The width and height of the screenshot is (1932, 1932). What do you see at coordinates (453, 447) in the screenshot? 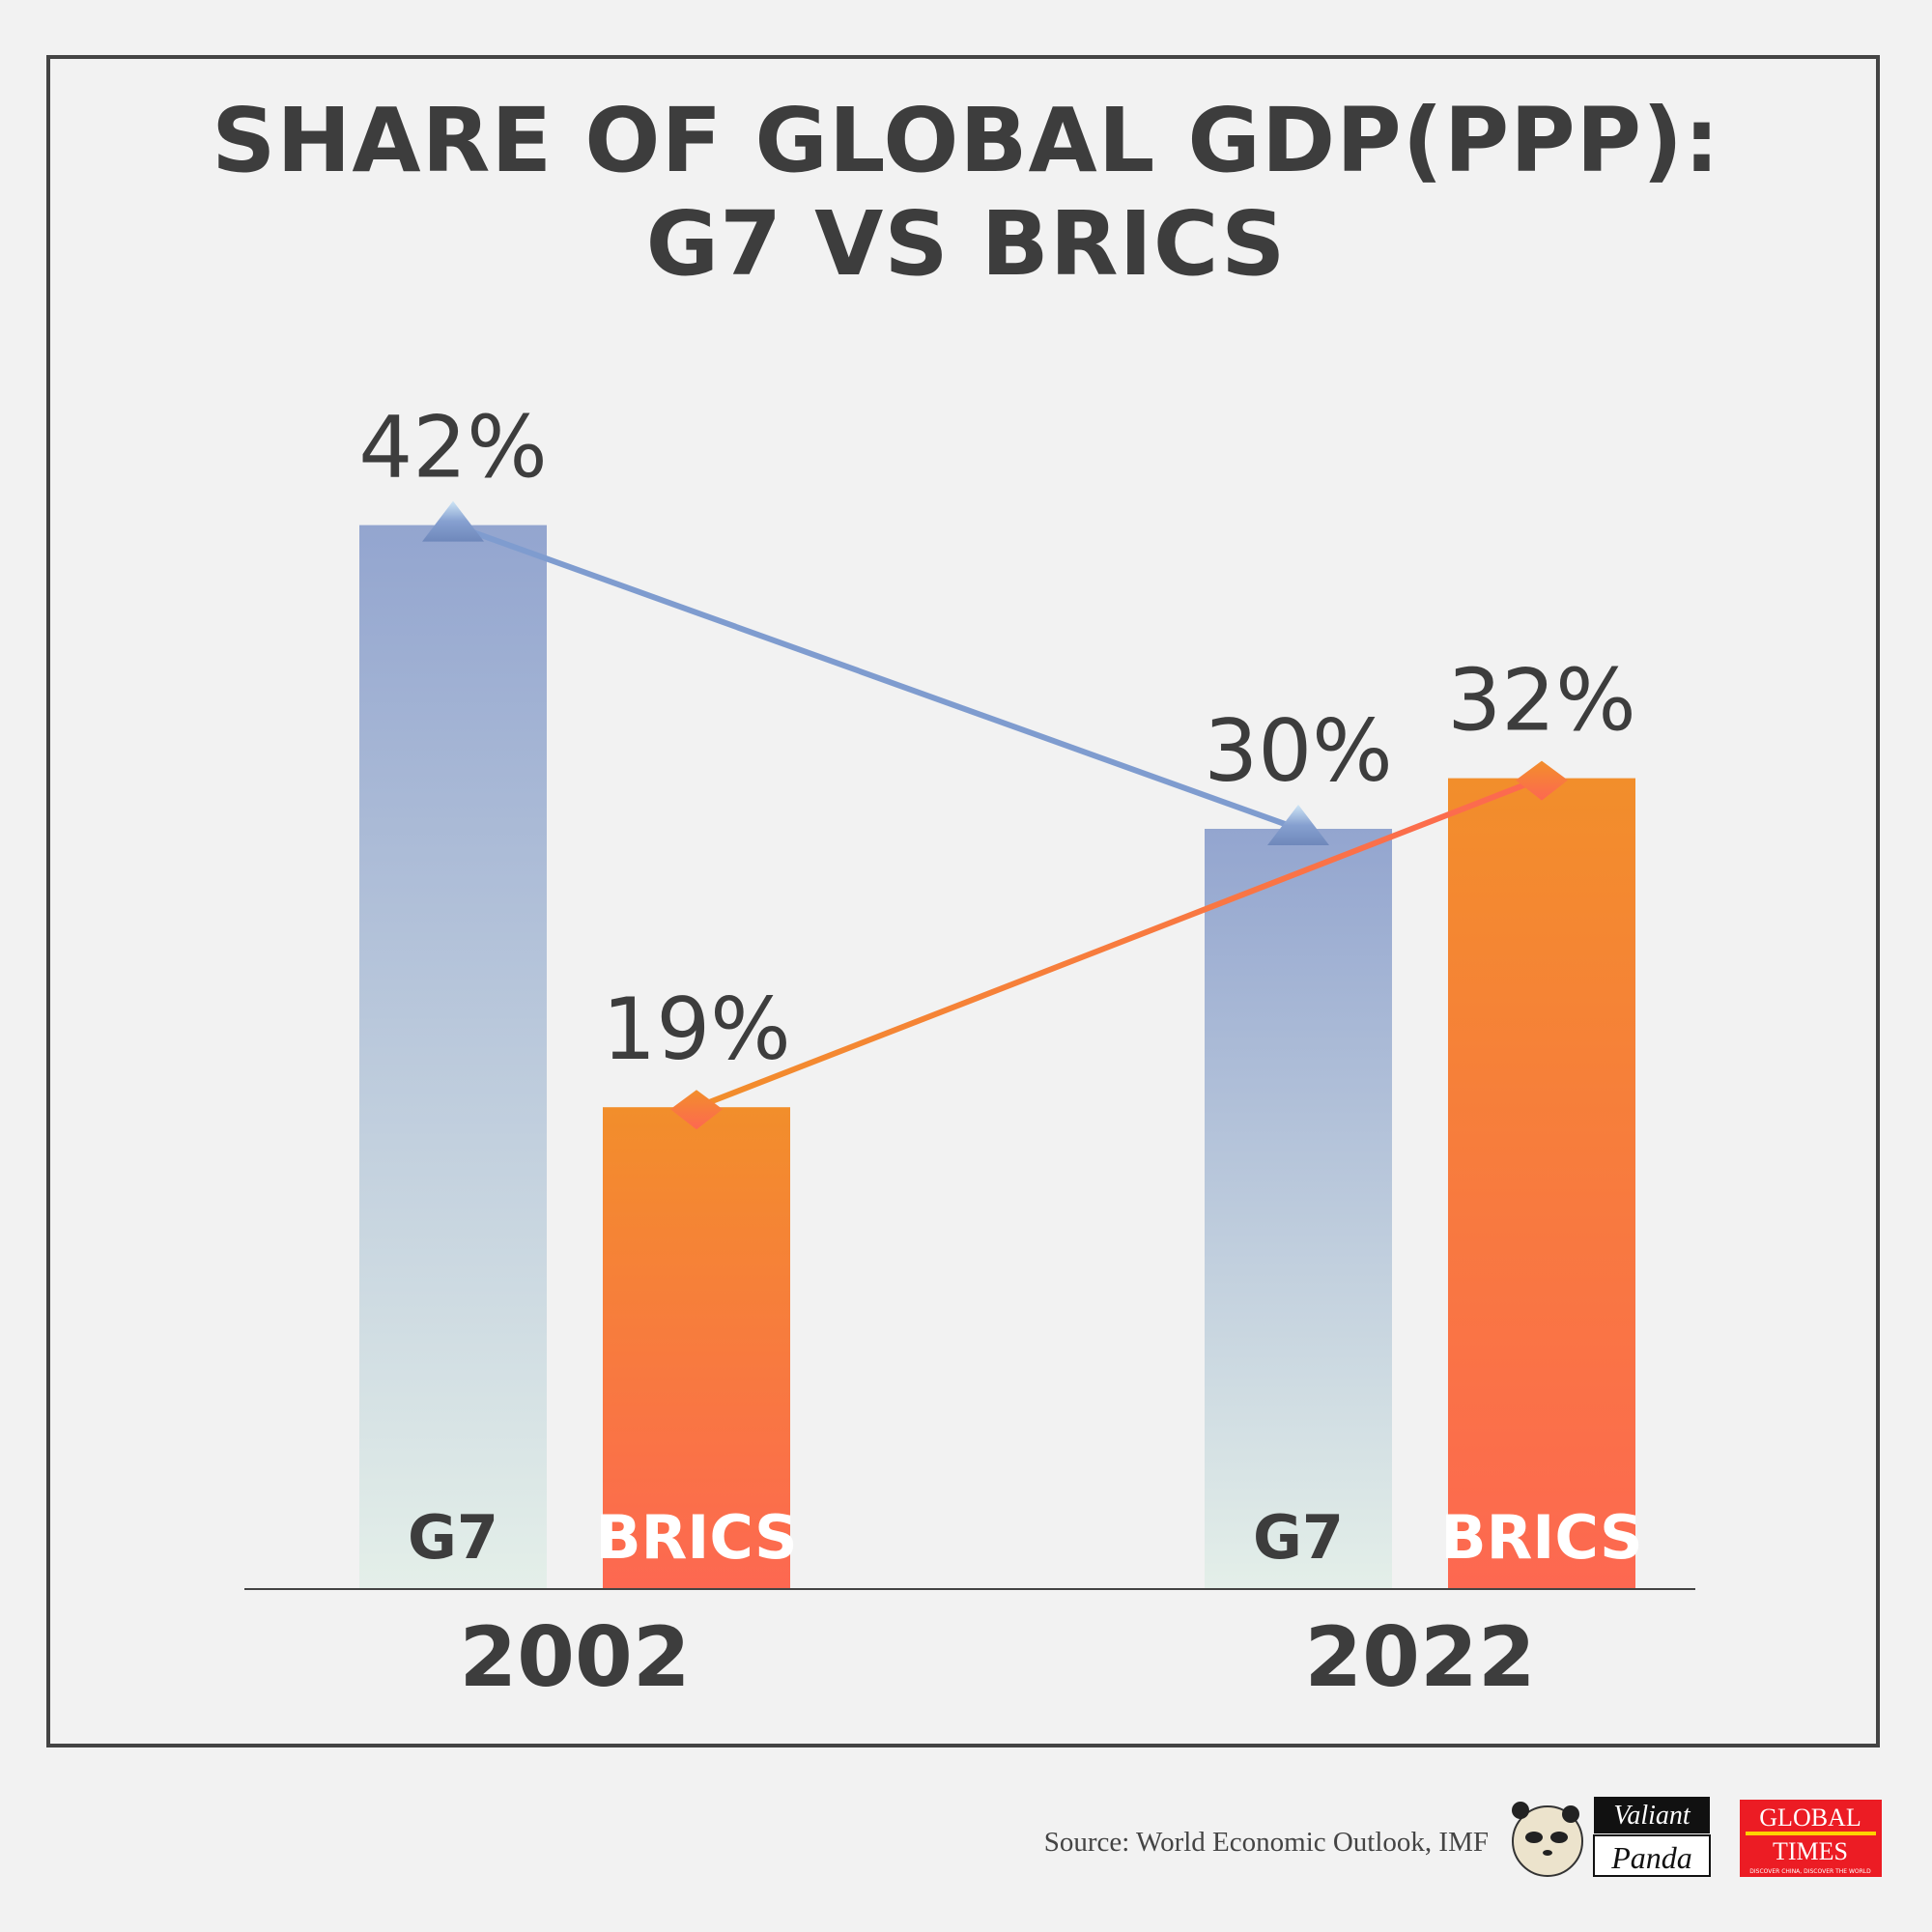
I see `value-label-g7-2002: 42%` at bounding box center [453, 447].